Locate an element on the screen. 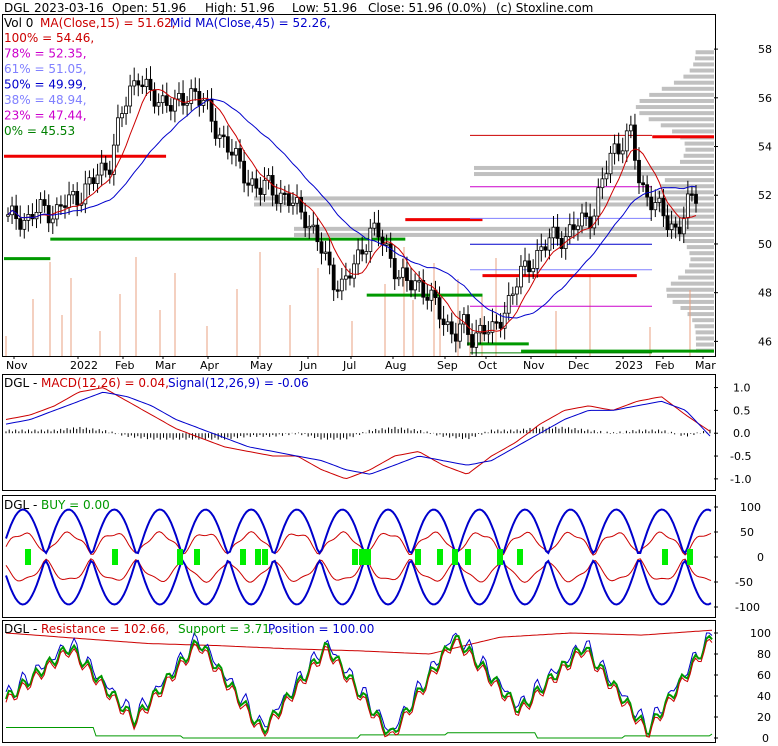 The width and height of the screenshot is (778, 746). buy-value-label: BUY = 0.00 is located at coordinates (75, 505).